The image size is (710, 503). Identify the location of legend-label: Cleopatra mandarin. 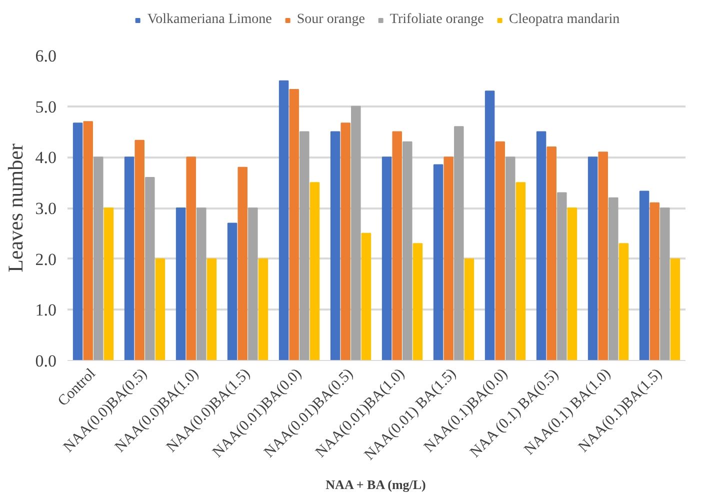
(564, 20).